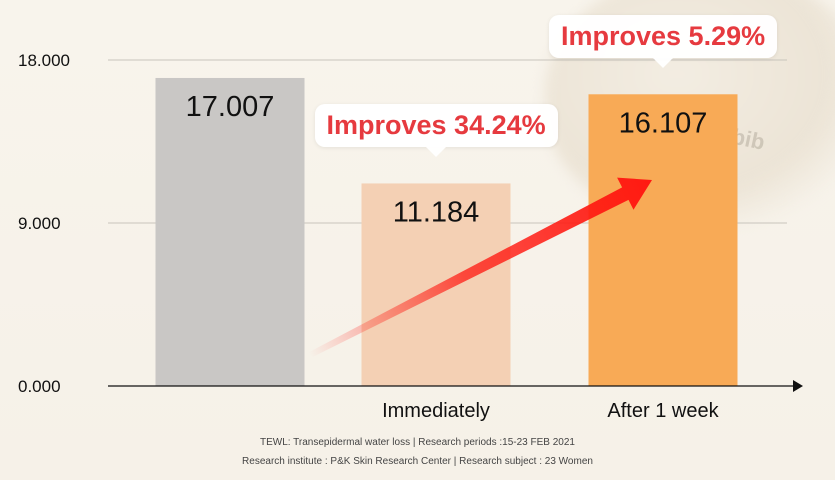 This screenshot has height=480, width=835. Describe the element at coordinates (39, 386) in the screenshot. I see `y-tick-label: 0.000` at that location.